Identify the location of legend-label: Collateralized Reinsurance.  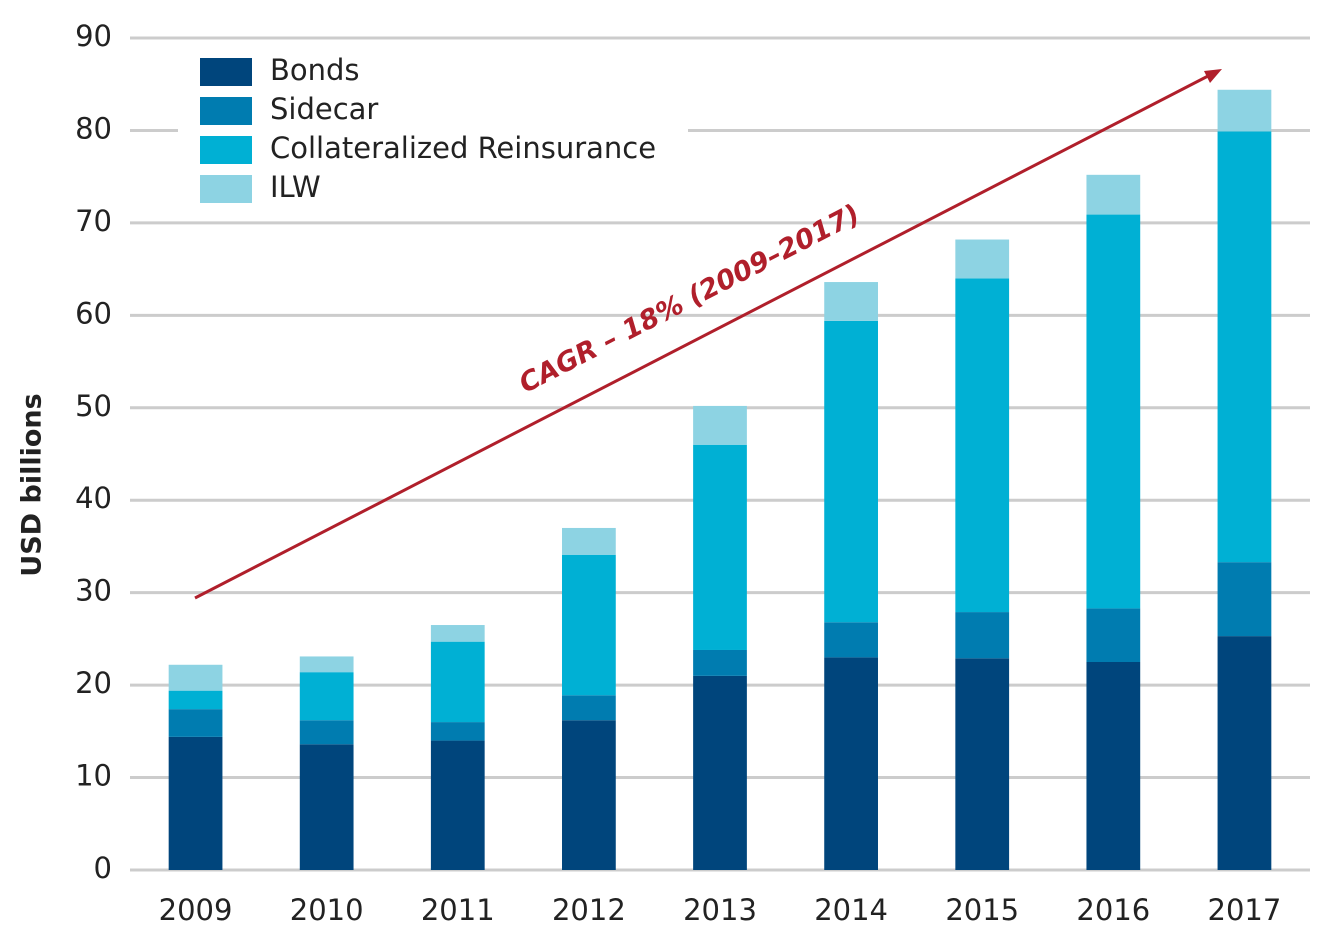
(463, 148).